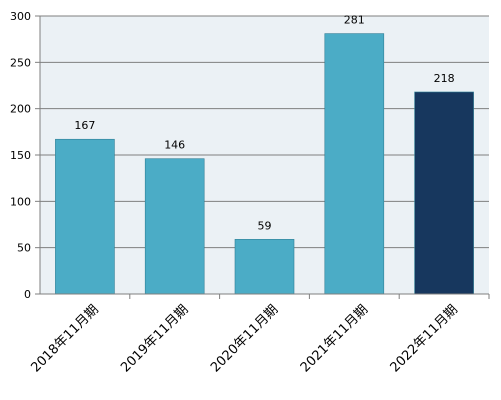 The width and height of the screenshot is (501, 400). I want to click on x-category-label-5: 2022年11月期, so click(424, 338).